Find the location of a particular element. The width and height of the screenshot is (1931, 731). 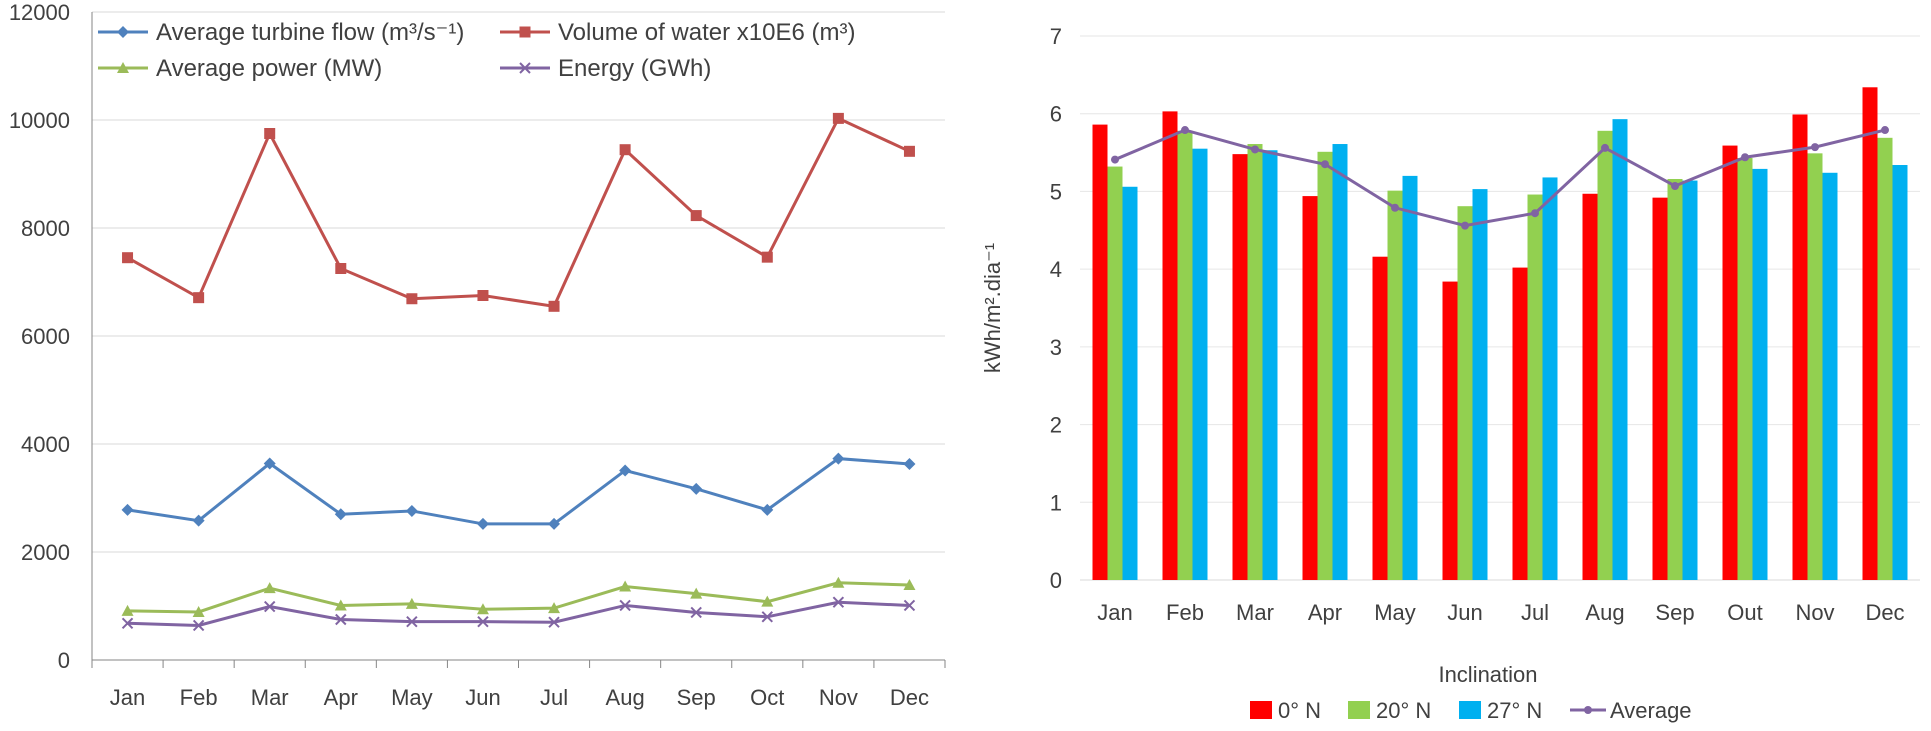

y-tick-label: 0 is located at coordinates (1056, 580).